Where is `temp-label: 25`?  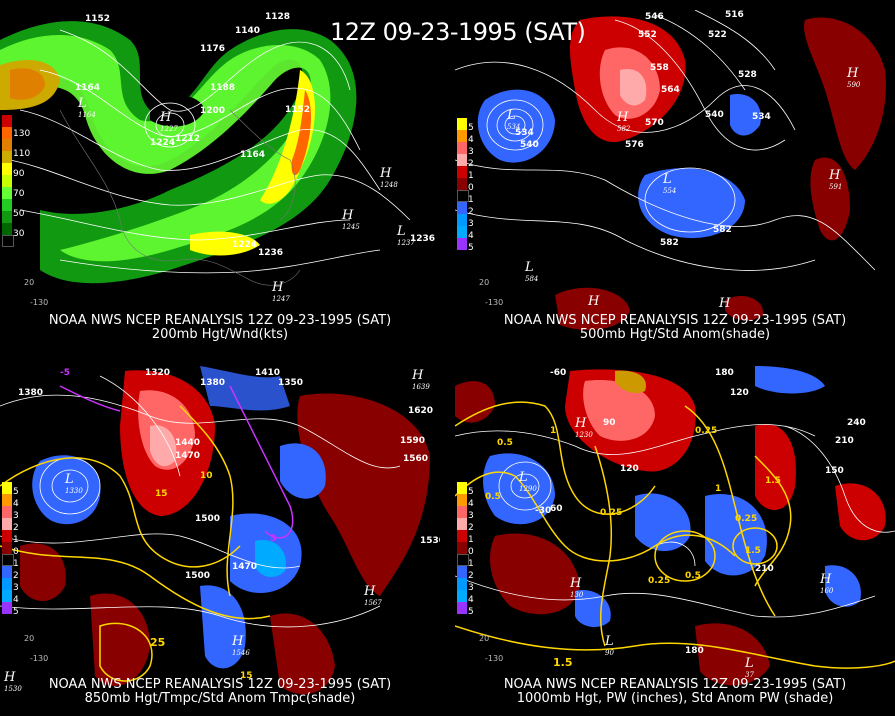 temp-label: 25 is located at coordinates (158, 642).